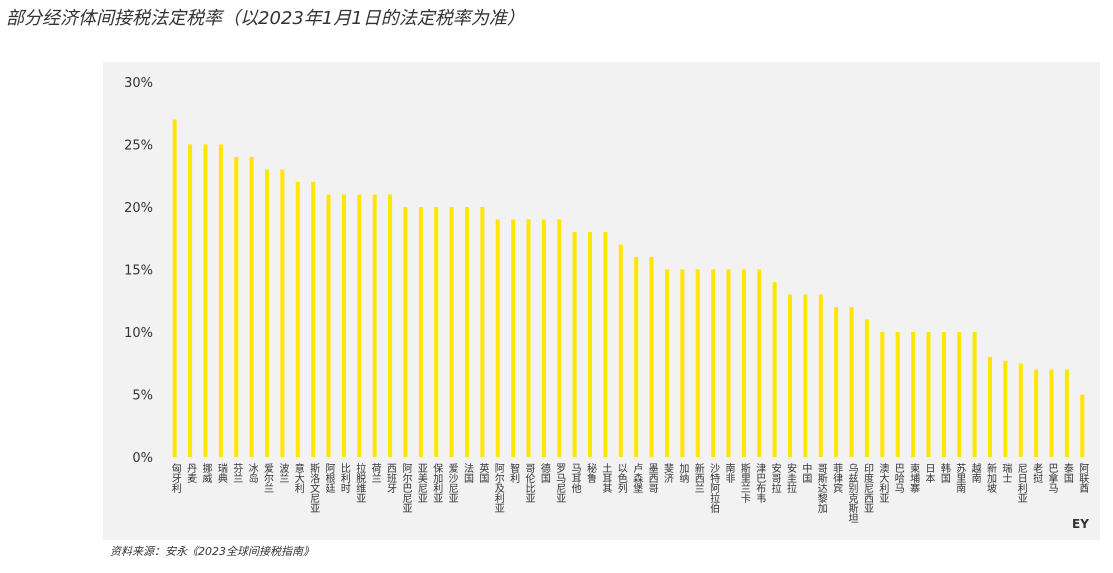  Describe the element at coordinates (406, 488) in the screenshot. I see `x-tick-label: 阿尔巴尼亚` at that location.